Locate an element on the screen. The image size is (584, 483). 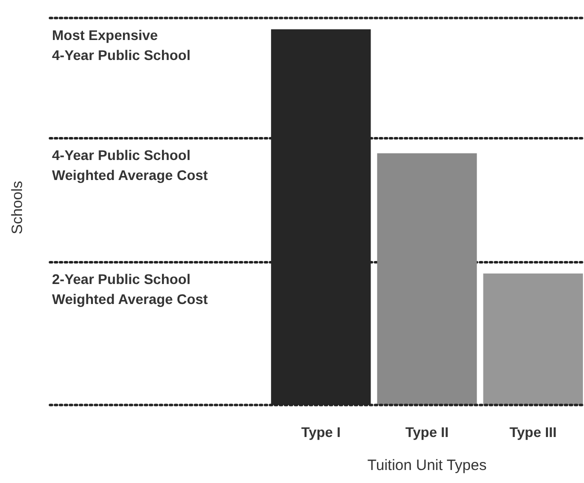
ref-line-label: 2-Year Public School Weighted Average Cost is located at coordinates (130, 289).